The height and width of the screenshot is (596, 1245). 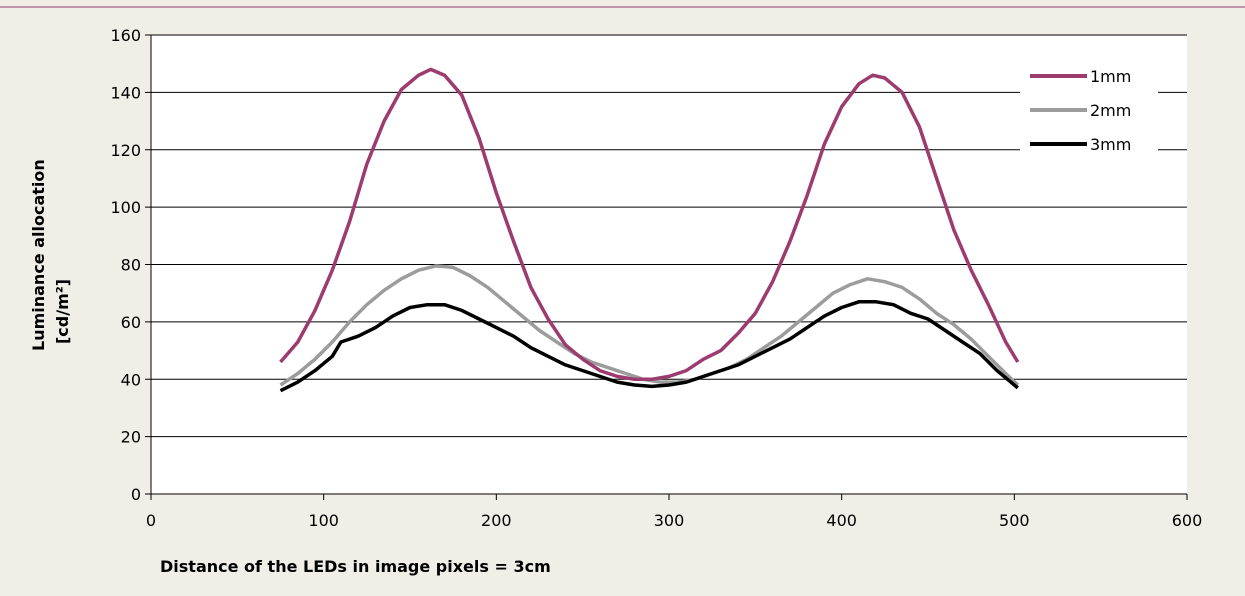 What do you see at coordinates (1110, 144) in the screenshot?
I see `legend-label-3mm: 3mm` at bounding box center [1110, 144].